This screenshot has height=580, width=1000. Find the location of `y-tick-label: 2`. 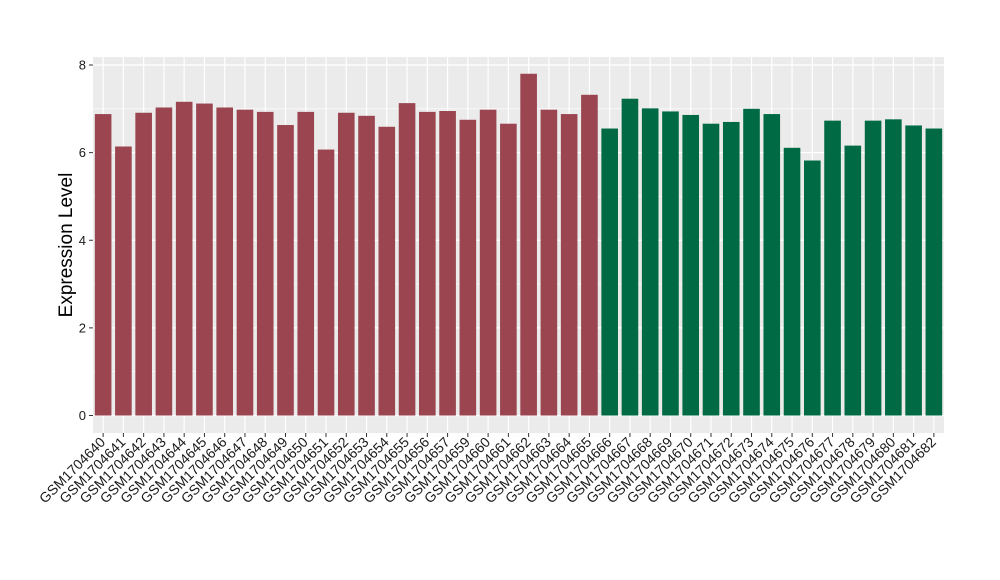

y-tick-label: 2 is located at coordinates (82, 327).